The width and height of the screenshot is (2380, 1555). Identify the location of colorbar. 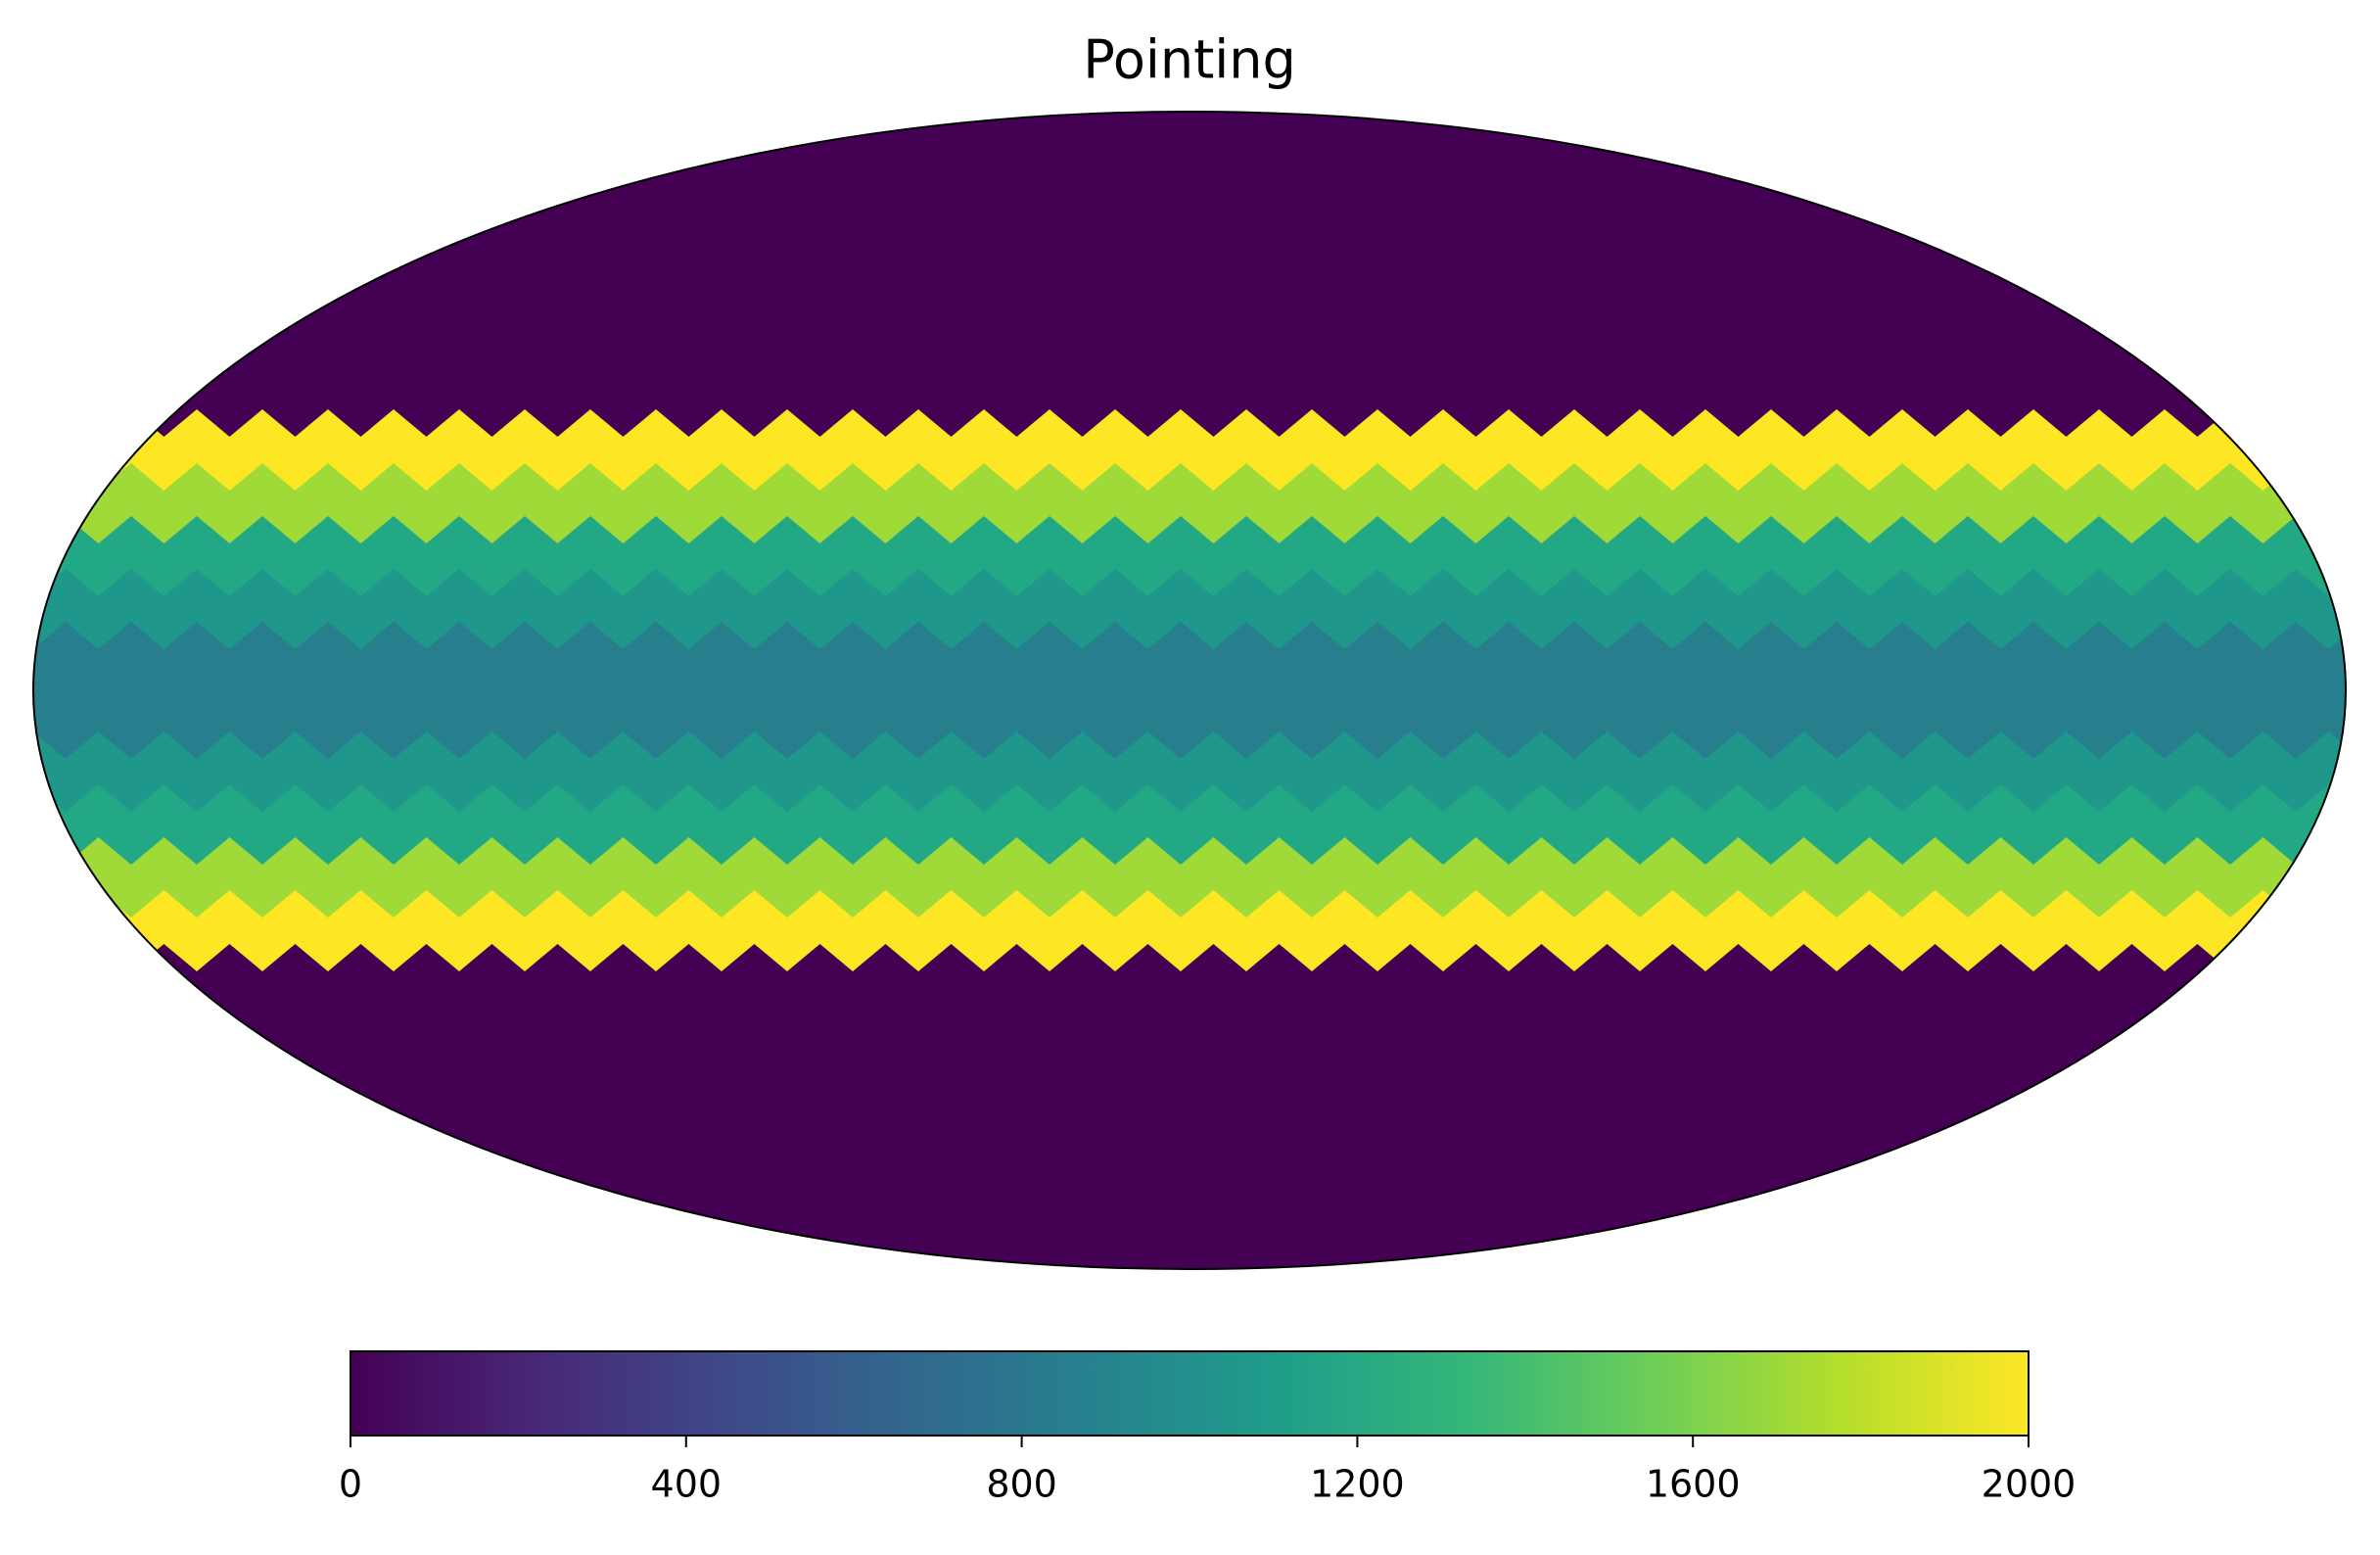
(1190, 1393).